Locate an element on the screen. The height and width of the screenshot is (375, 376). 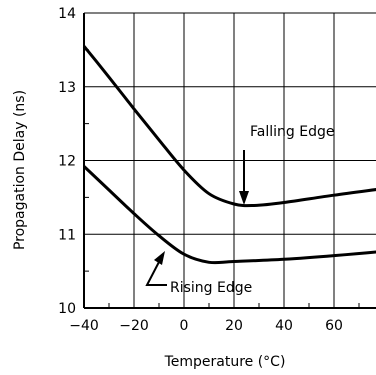
rising-edge-arrow is located at coordinates (156, 268).